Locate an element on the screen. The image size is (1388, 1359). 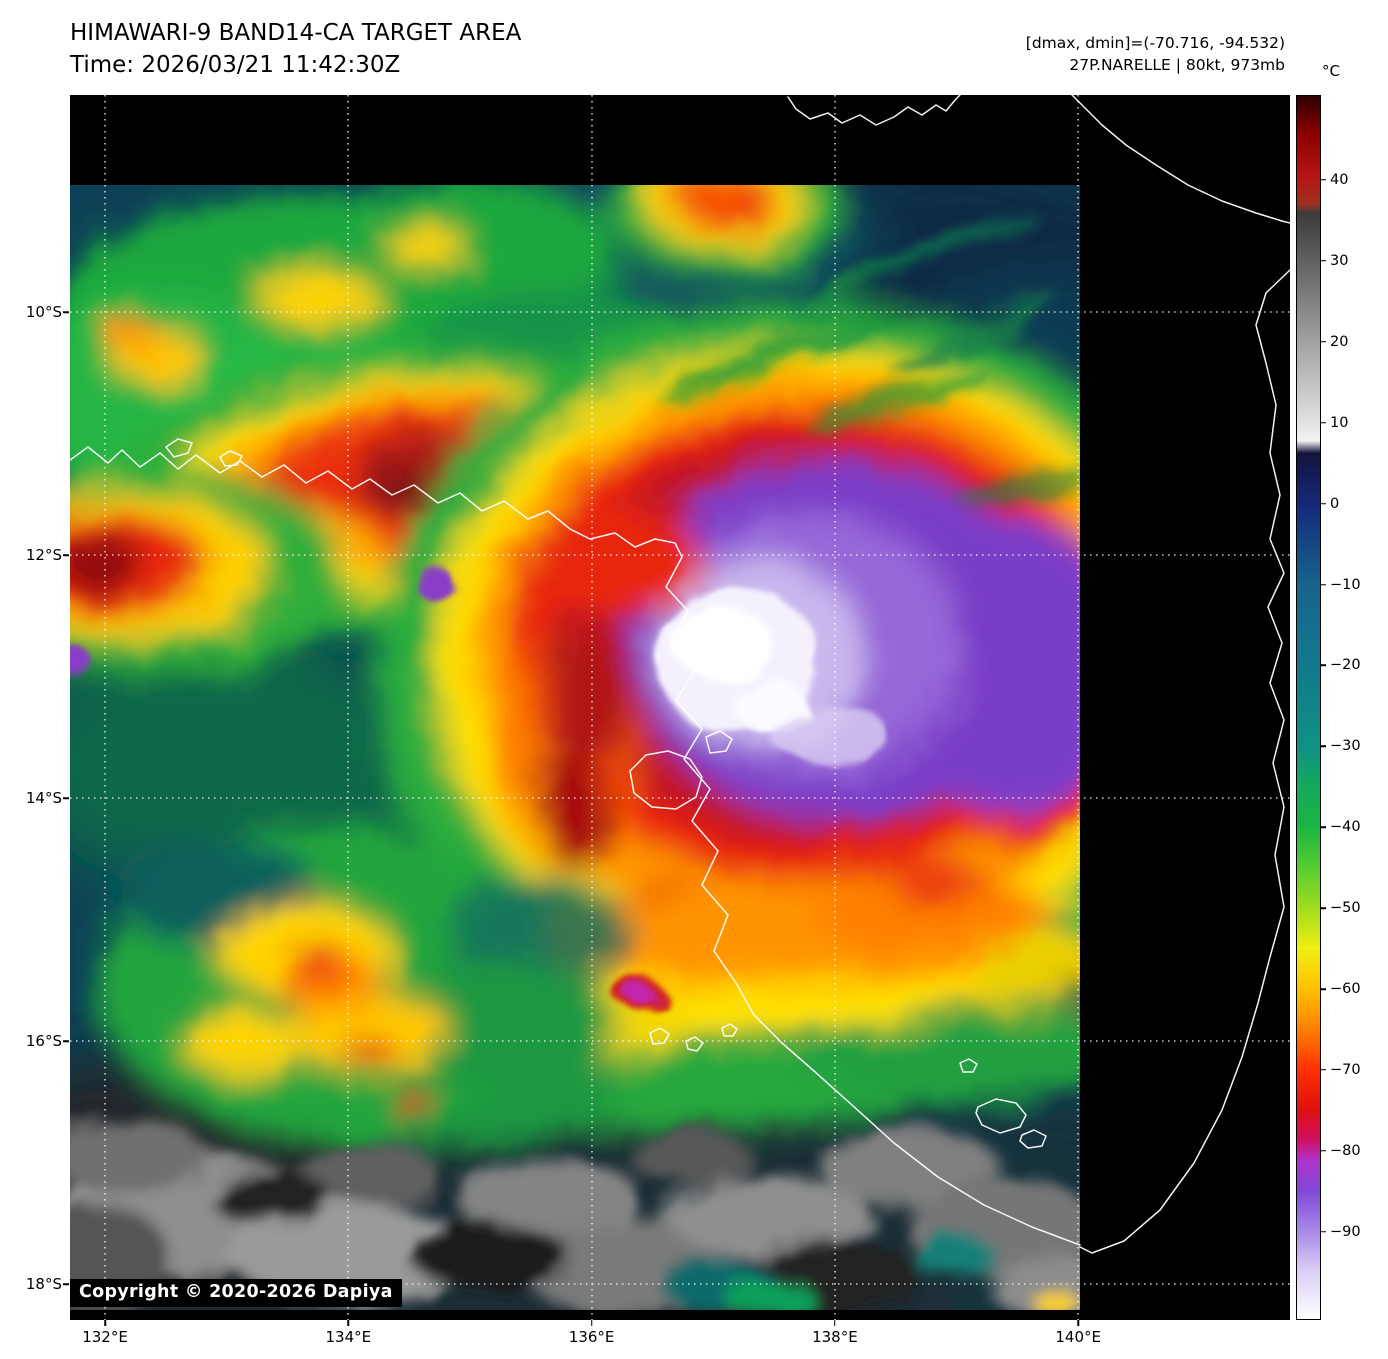
colorbar-tick-label: 10 is located at coordinates (1339, 422).